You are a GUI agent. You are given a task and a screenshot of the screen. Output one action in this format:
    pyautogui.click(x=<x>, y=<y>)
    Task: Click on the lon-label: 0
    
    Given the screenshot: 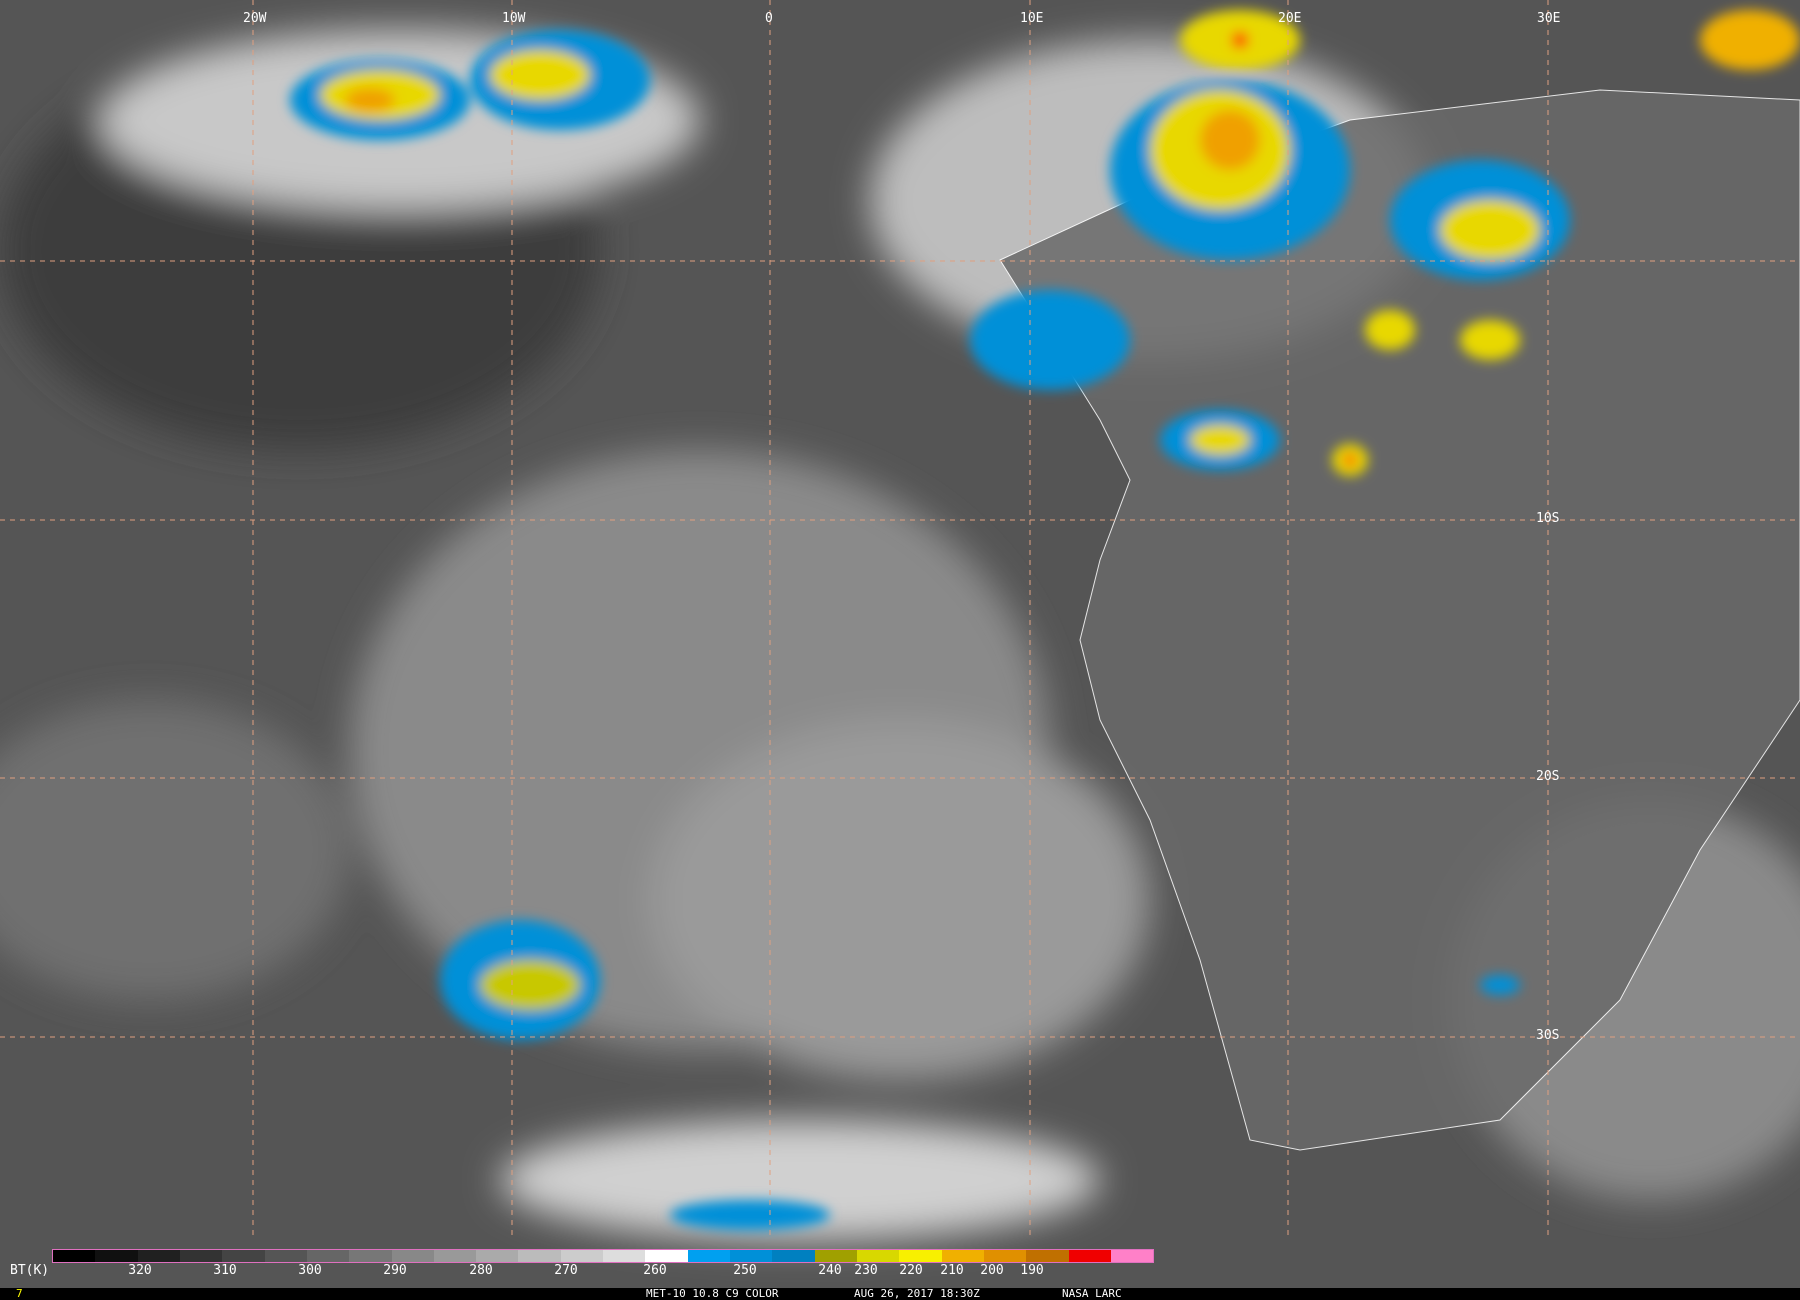 What is the action you would take?
    pyautogui.click(x=769, y=18)
    